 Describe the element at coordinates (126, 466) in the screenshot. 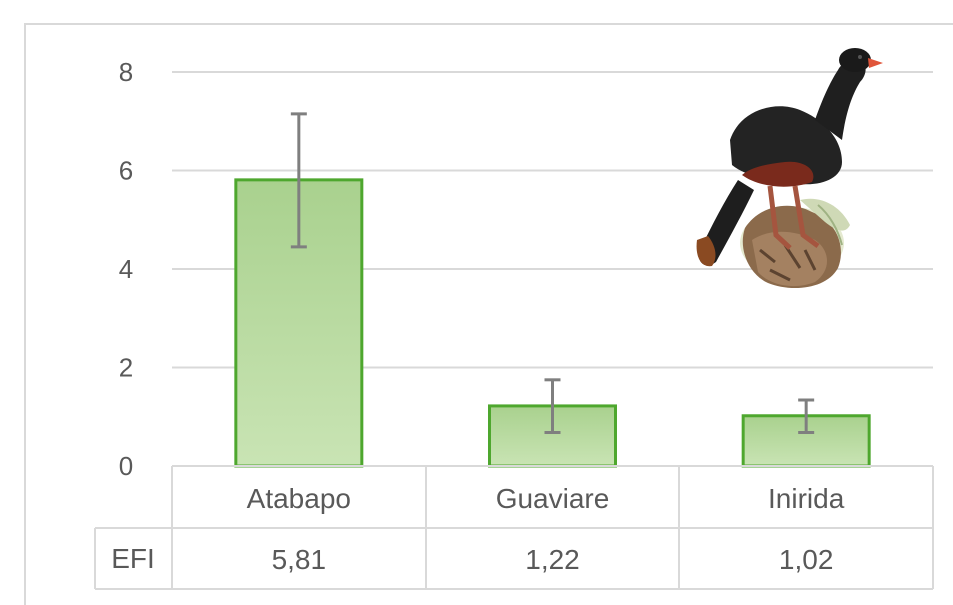

I see `y-tick-label: 0` at that location.